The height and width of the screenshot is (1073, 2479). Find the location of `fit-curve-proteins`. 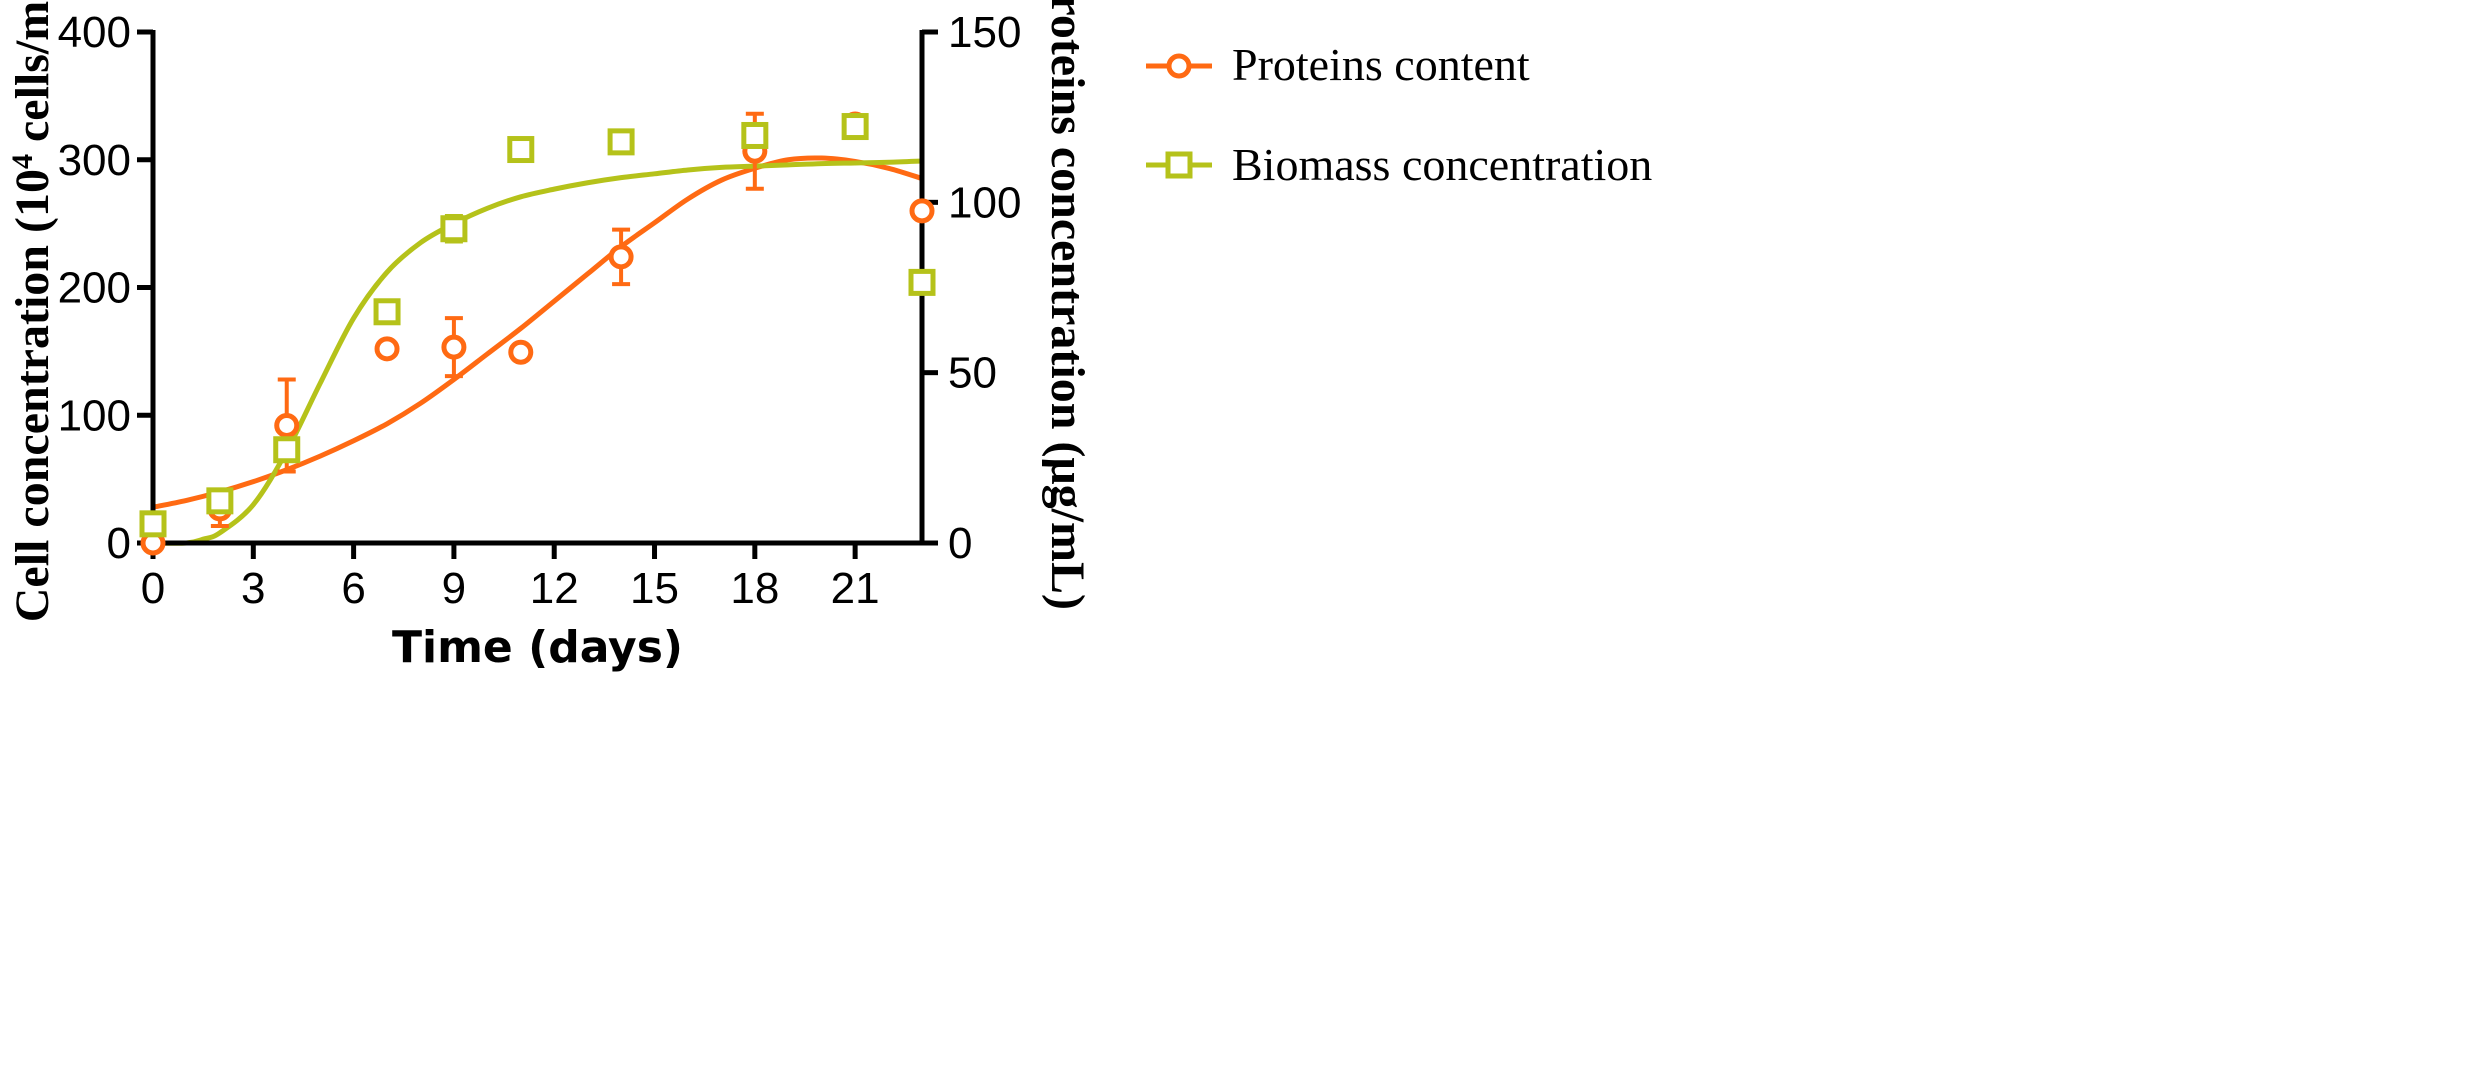

fit-curve-proteins is located at coordinates (537, 332).